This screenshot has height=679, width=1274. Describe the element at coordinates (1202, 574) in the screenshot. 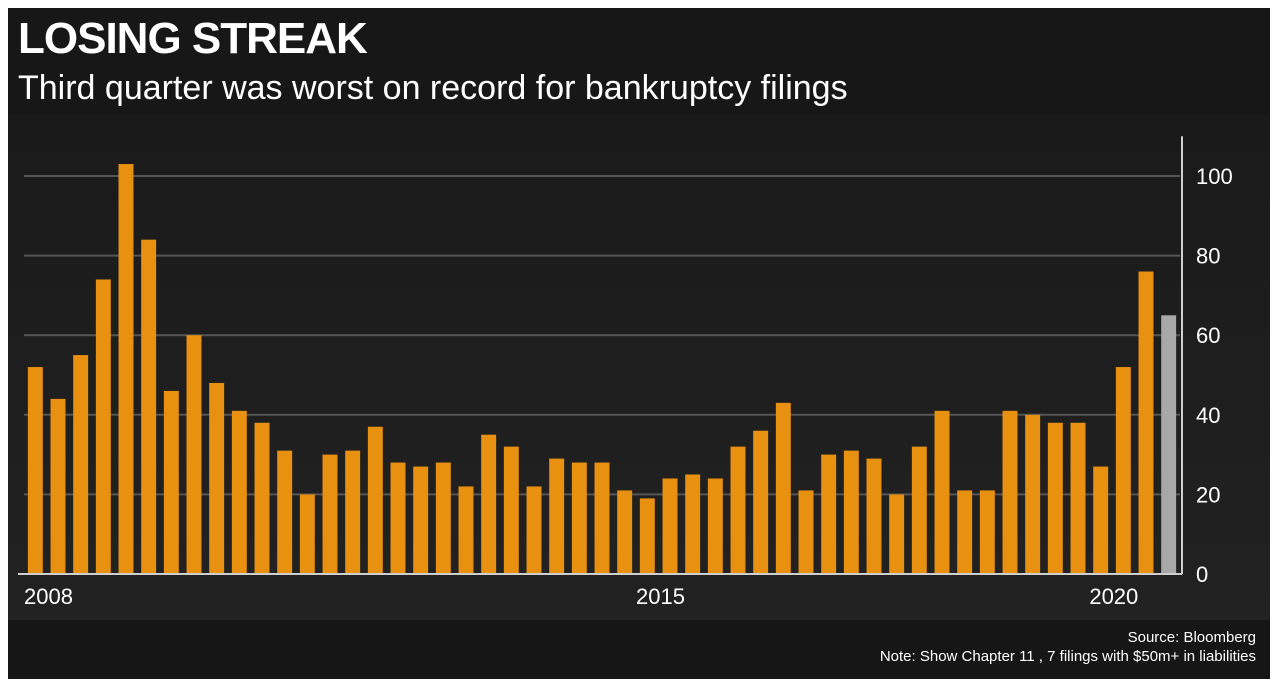

I see `y-tick-label: 0` at that location.